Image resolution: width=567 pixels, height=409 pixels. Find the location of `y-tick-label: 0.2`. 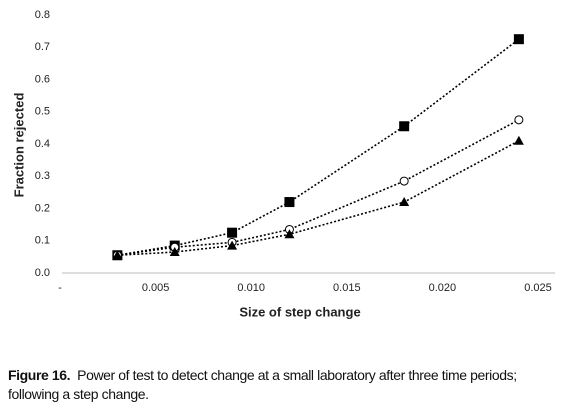

y-tick-label: 0.2 is located at coordinates (42, 208).